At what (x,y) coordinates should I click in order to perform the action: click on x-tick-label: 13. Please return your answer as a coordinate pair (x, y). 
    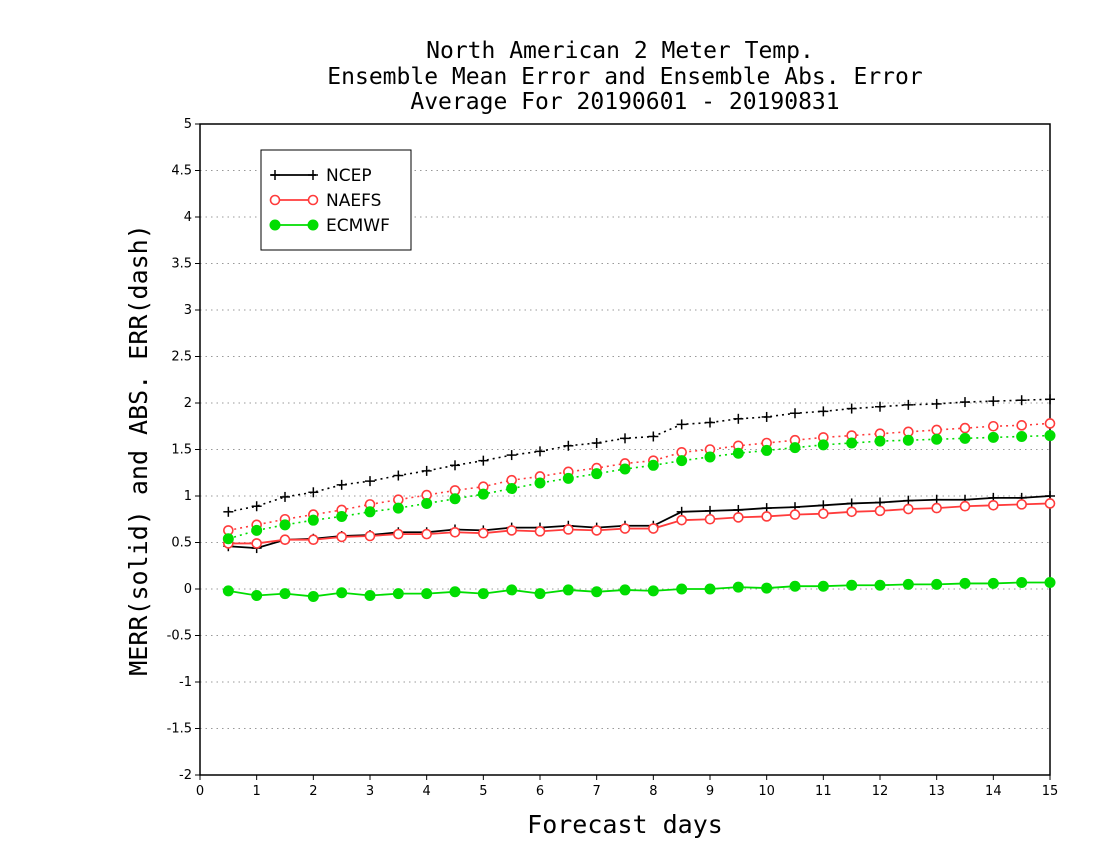
    Looking at the image, I should click on (936, 791).